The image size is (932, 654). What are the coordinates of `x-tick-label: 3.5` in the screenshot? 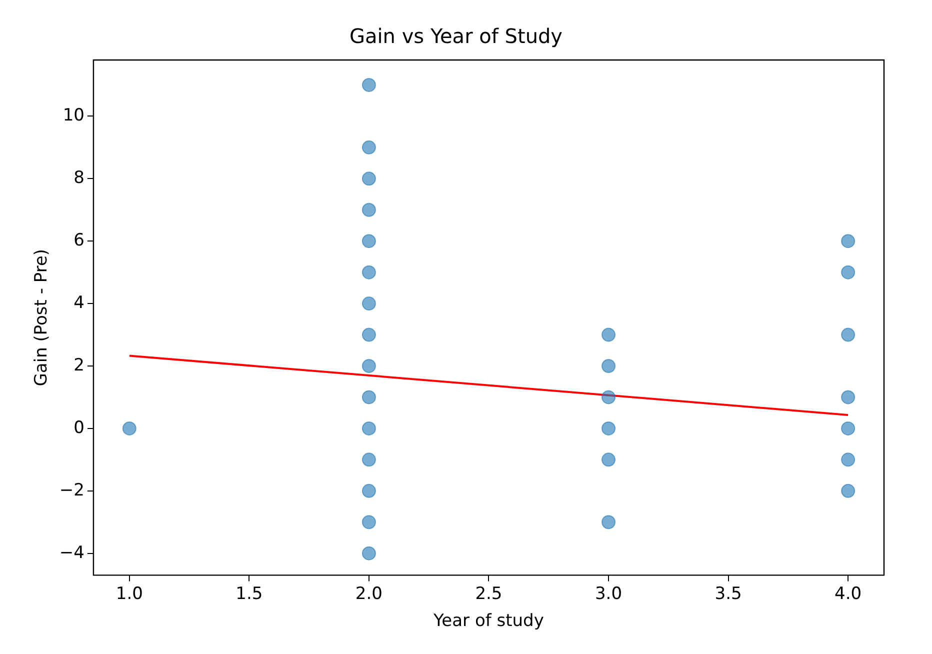 It's located at (728, 594).